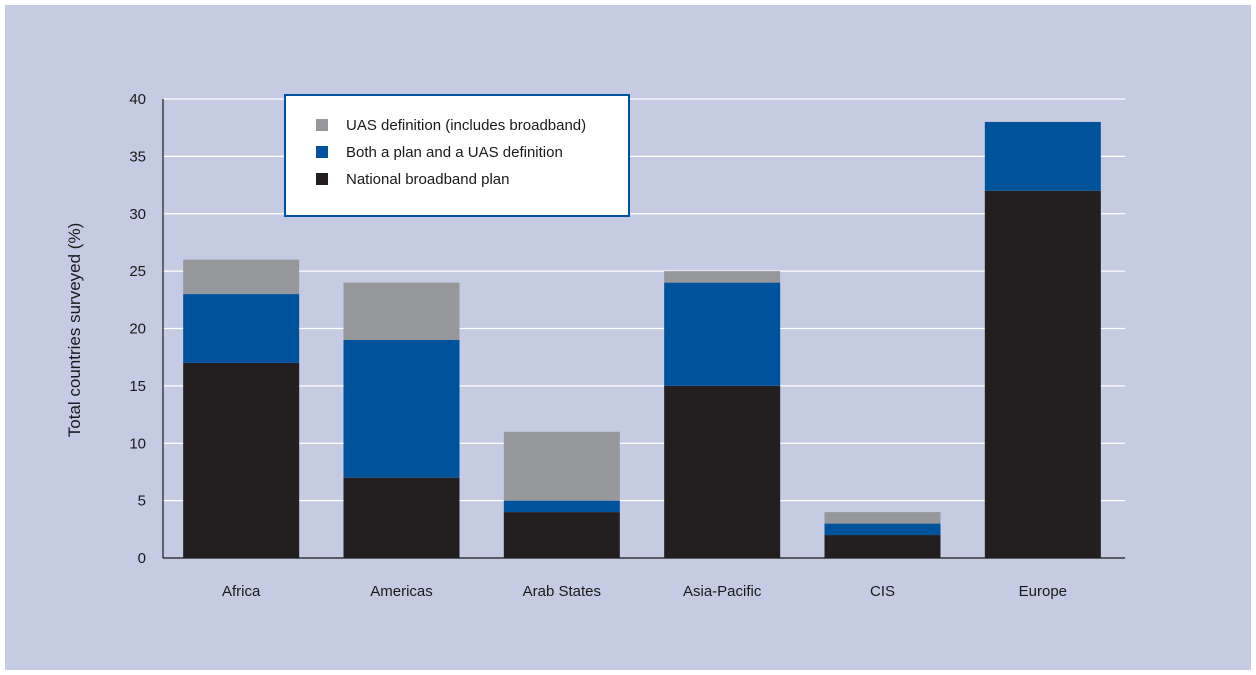 The height and width of the screenshot is (675, 1256). Describe the element at coordinates (241, 591) in the screenshot. I see `x-tick-label: Africa` at that location.